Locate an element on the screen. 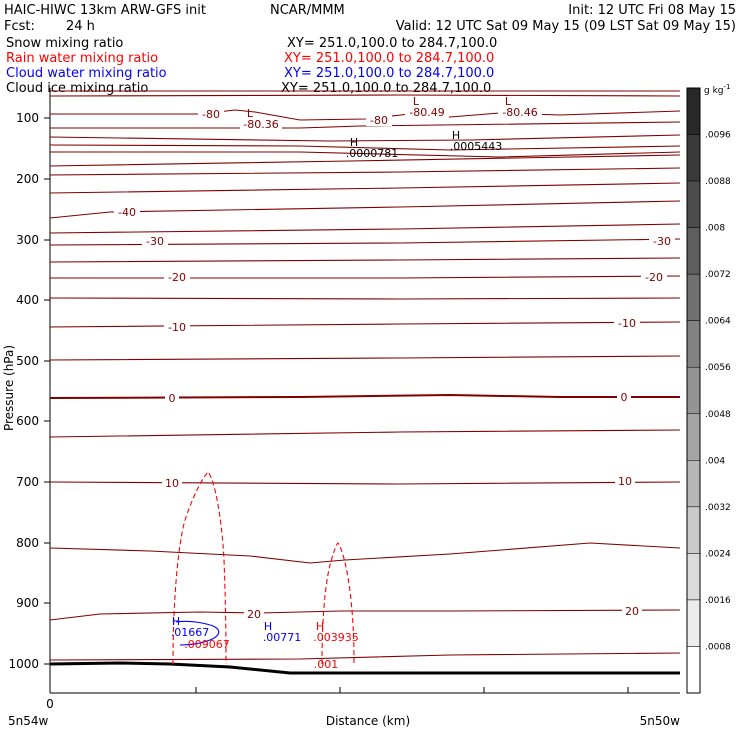 Image resolution: width=740 pixels, height=740 pixels. y-tick-label: 1000 is located at coordinates (23, 664).